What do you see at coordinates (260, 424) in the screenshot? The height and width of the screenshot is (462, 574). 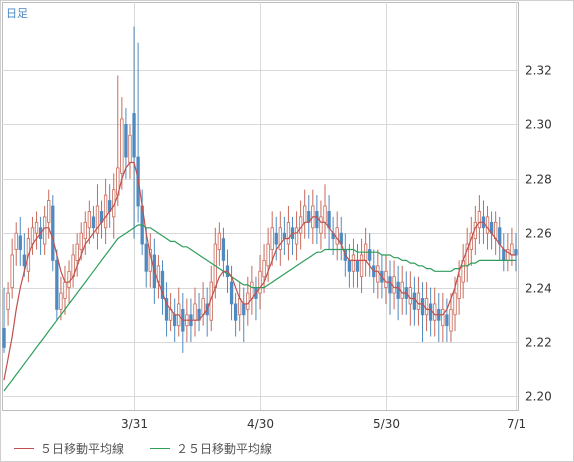 I see `x-tick-label: 4/30` at bounding box center [260, 424].